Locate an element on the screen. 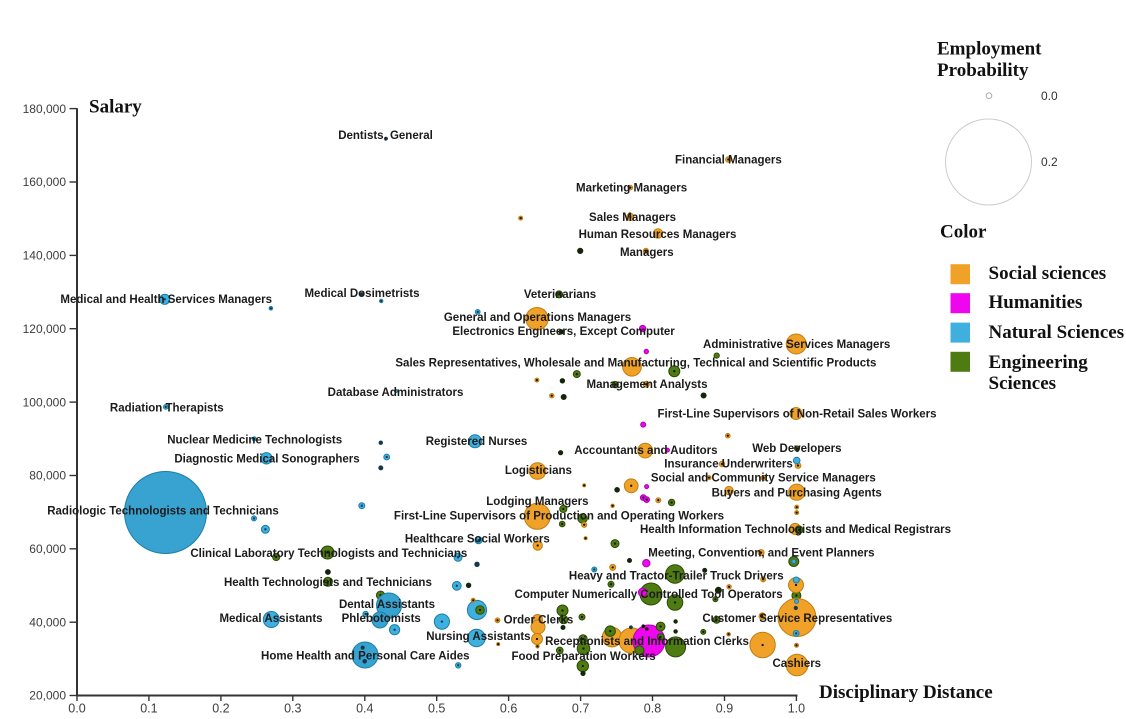  svg-text: Probability is located at coordinates (983, 70).